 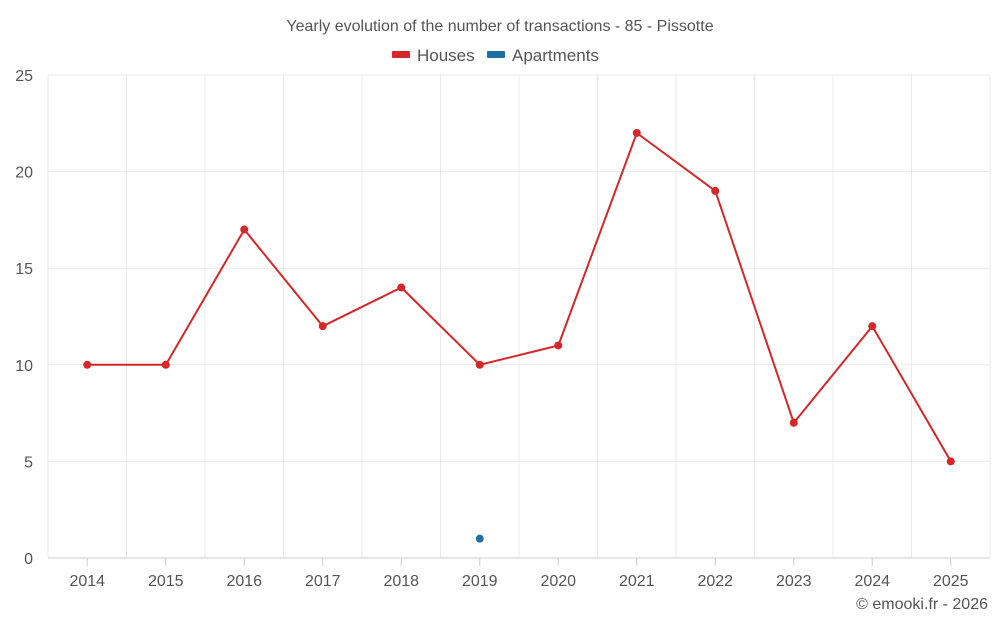 I want to click on x-tick-label-2015: 2015, so click(x=166, y=581).